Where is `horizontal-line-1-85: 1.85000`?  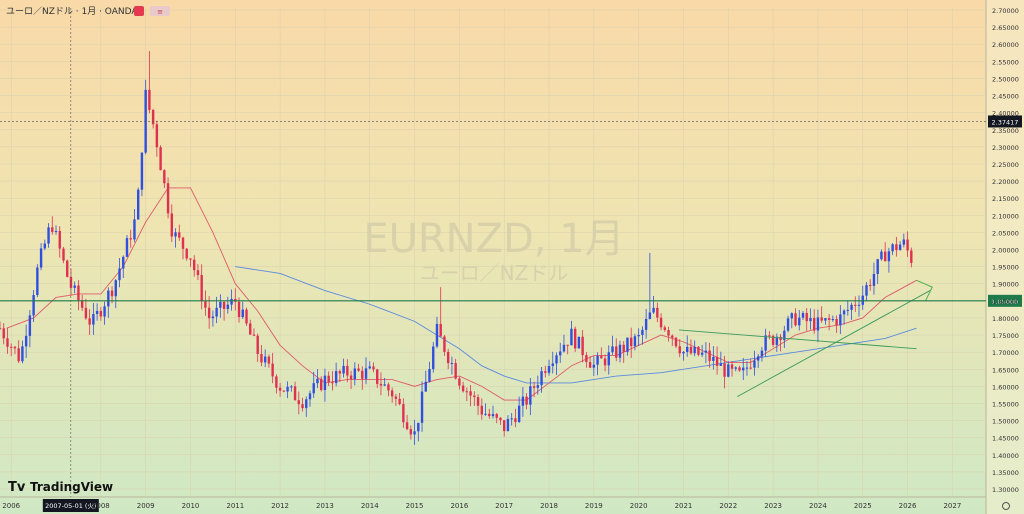 horizontal-line-1-85: 1.85000 is located at coordinates (511, 300).